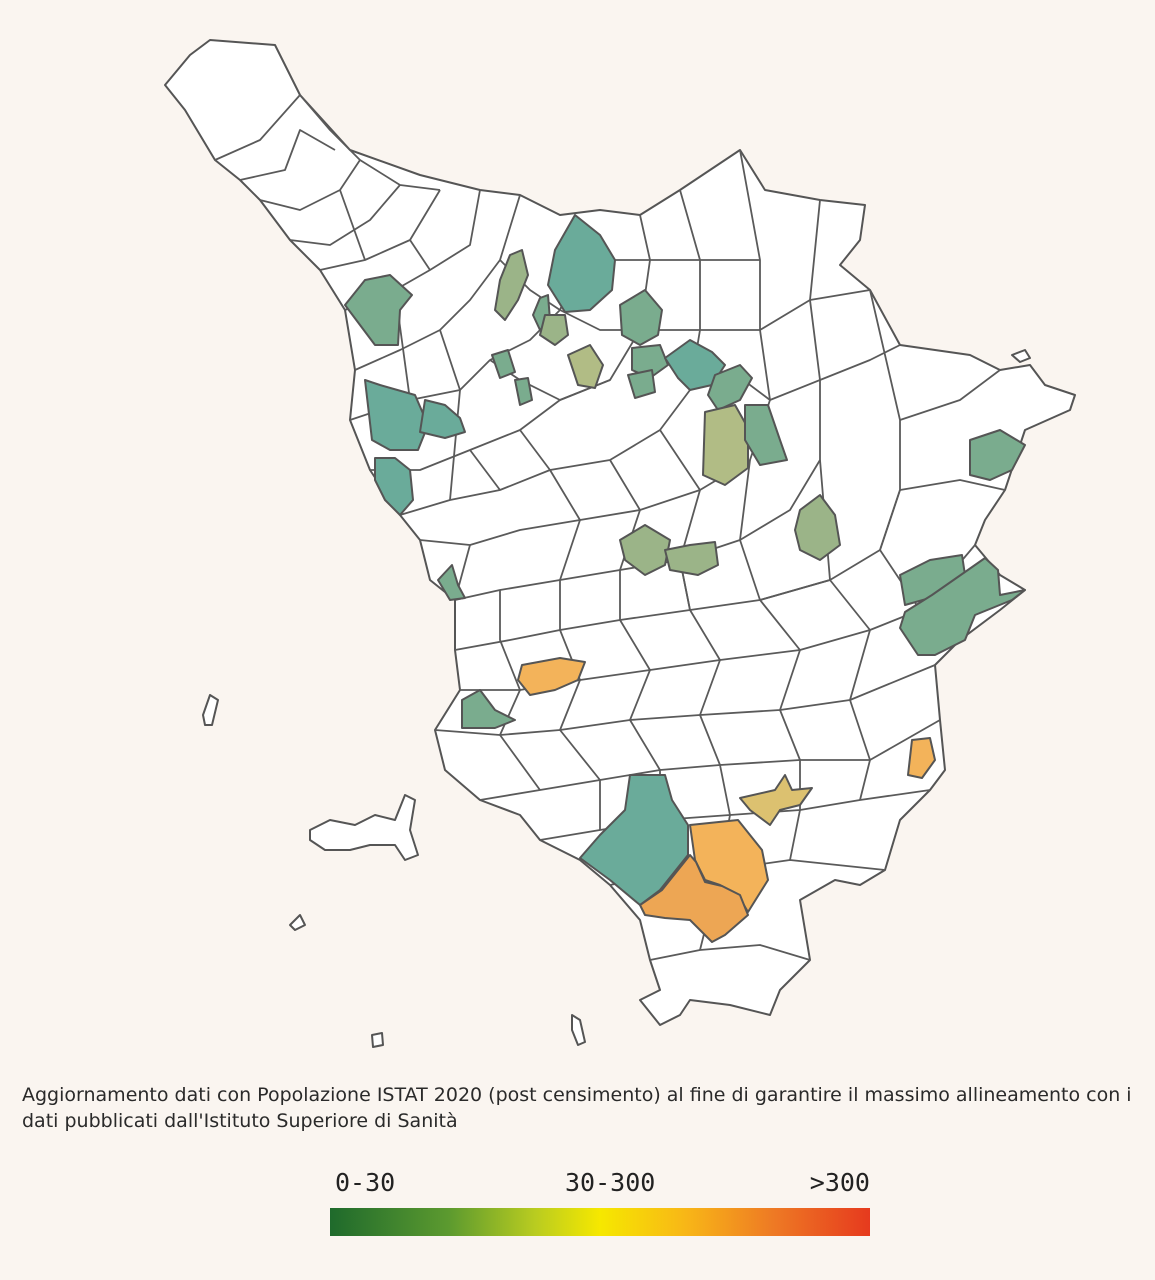 The width and height of the screenshot is (1155, 1280). What do you see at coordinates (839, 1182) in the screenshot?
I see `legend-label-high: >300` at bounding box center [839, 1182].